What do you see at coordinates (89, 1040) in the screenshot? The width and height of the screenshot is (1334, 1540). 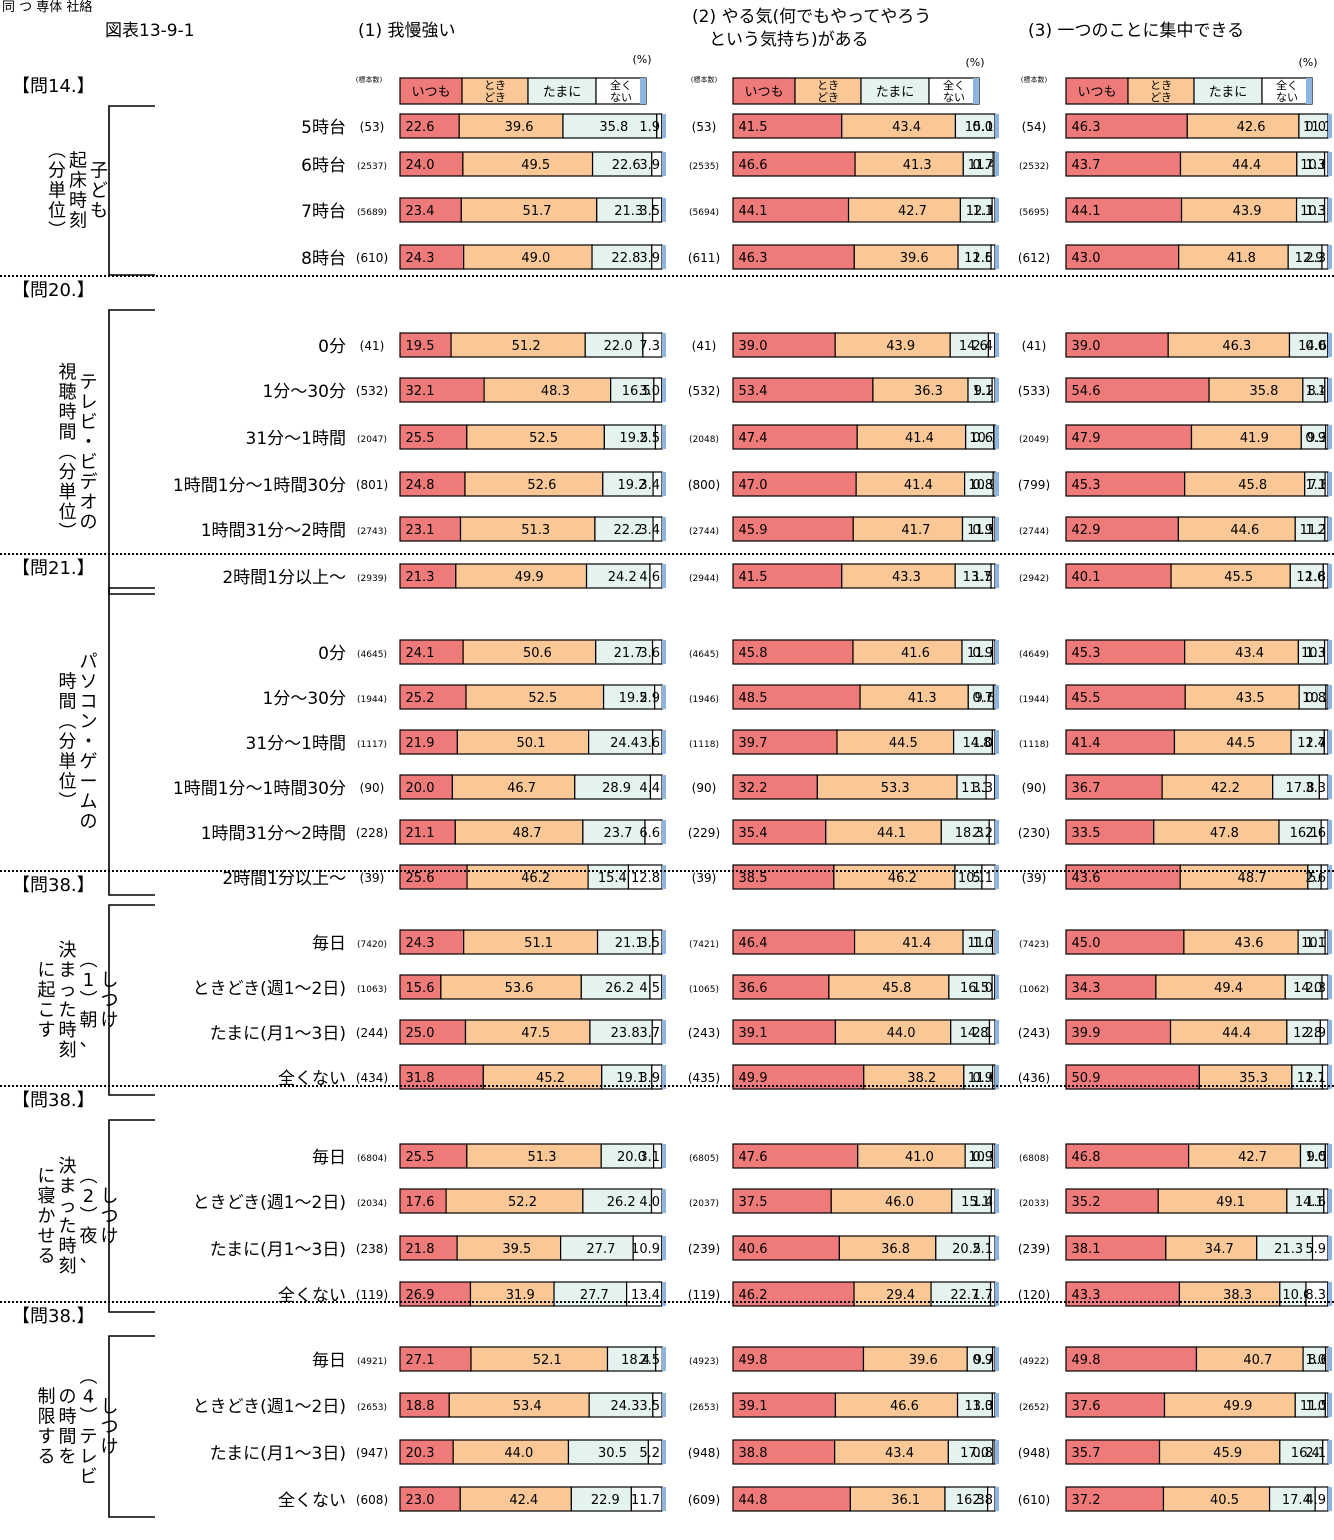 I see `group-label-char: 、` at bounding box center [89, 1040].